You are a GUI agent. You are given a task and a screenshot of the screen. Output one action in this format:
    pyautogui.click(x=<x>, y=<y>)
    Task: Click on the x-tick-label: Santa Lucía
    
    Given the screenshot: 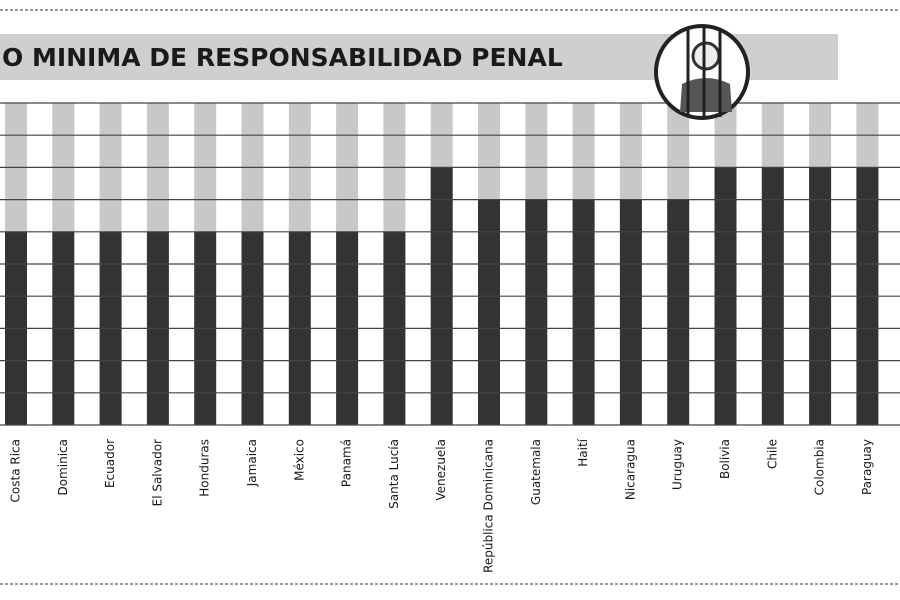 What is the action you would take?
    pyautogui.click(x=394, y=474)
    